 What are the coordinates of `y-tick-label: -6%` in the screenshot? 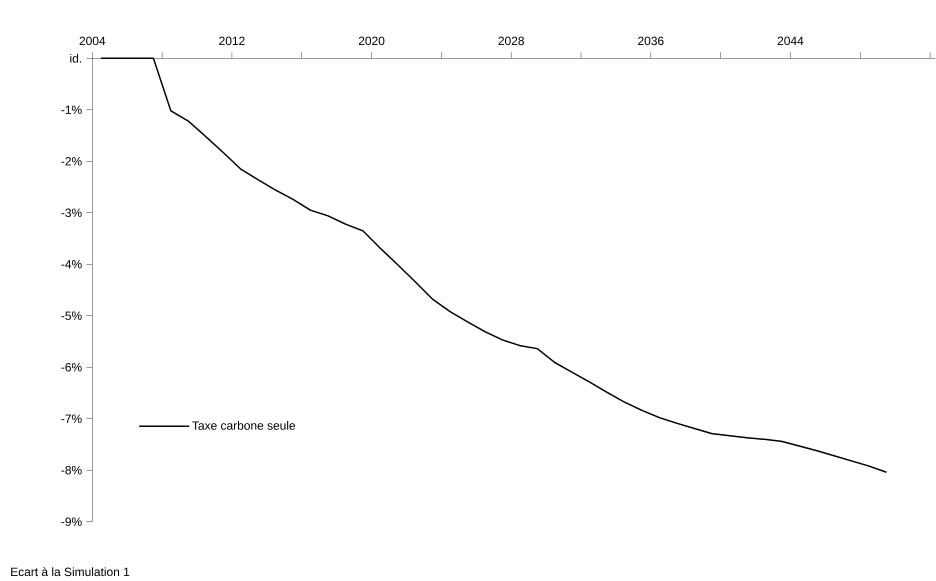 It's located at (71, 367).